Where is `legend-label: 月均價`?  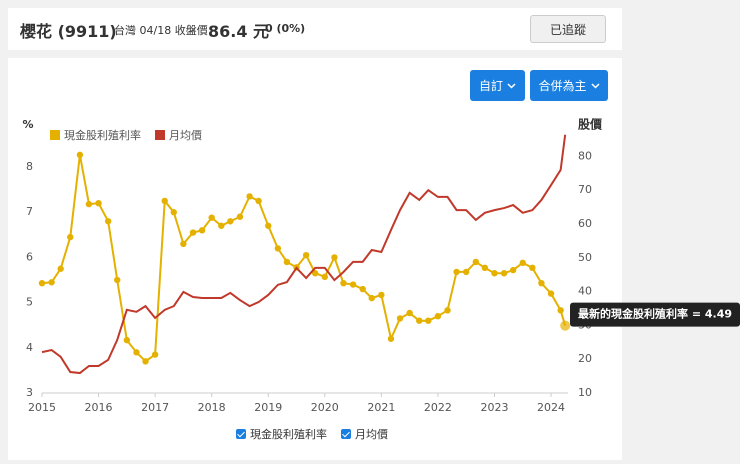 legend-label: 月均價 is located at coordinates (185, 135).